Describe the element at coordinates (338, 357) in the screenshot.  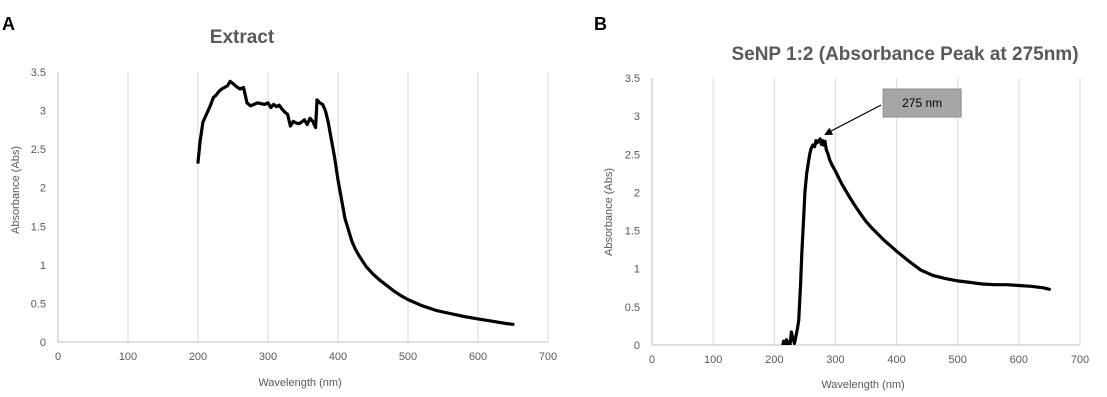
I see `chart-a-x-tick-label: 400` at that location.